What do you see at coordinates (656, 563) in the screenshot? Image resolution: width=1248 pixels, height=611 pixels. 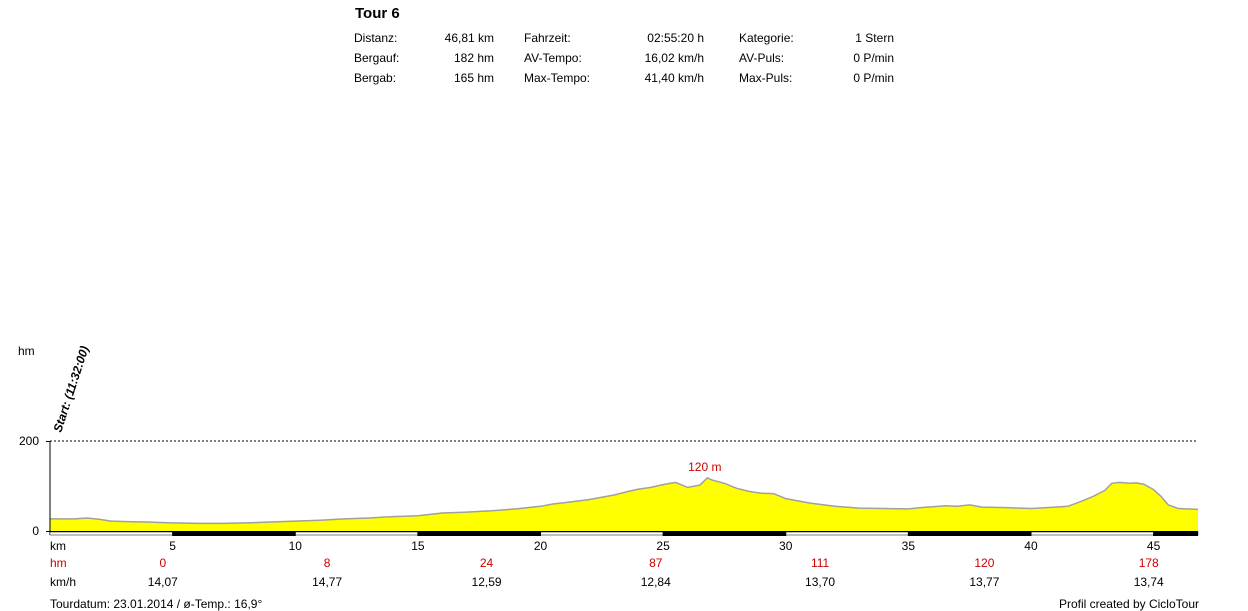 I see `row-value: 87` at bounding box center [656, 563].